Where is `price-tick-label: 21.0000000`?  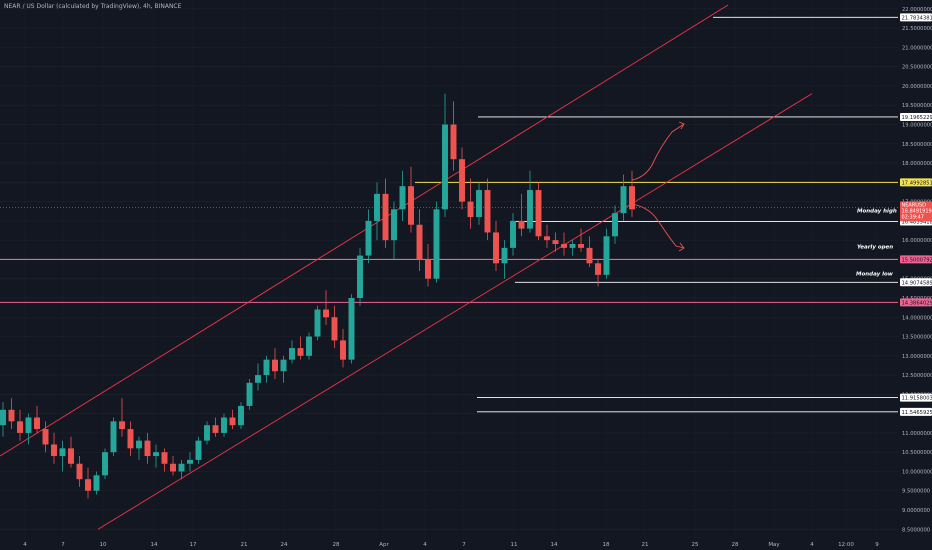
price-tick-label: 21.0000000 is located at coordinates (917, 48).